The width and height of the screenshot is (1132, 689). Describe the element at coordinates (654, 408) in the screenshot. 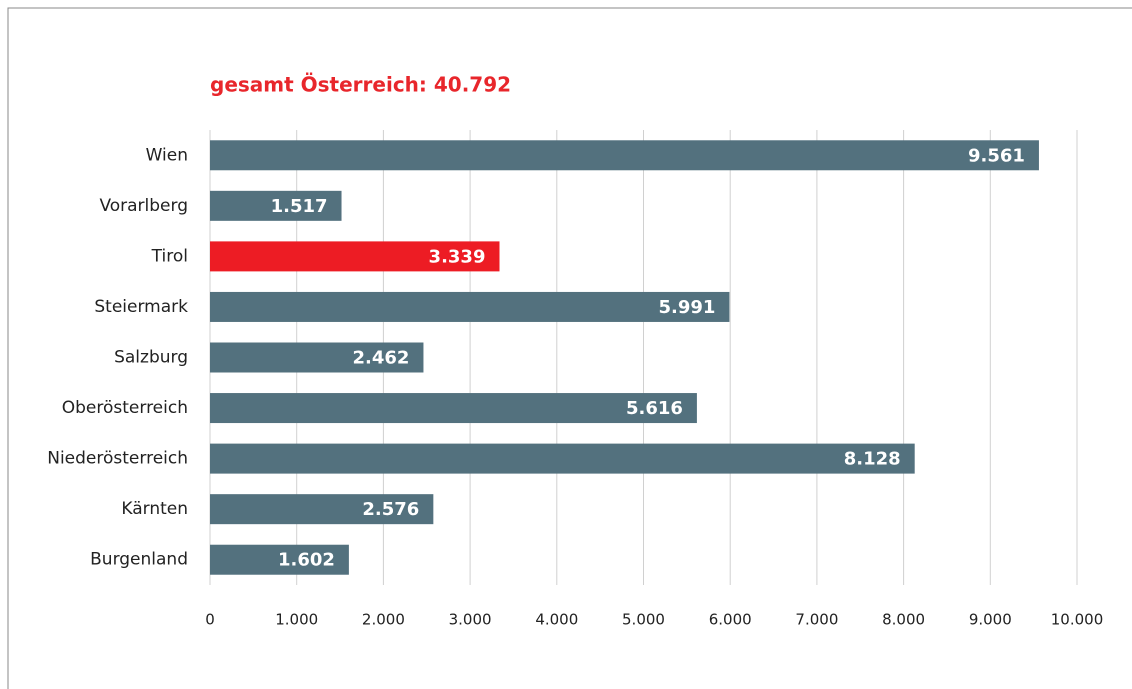

I see `value-label: 5.616` at that location.